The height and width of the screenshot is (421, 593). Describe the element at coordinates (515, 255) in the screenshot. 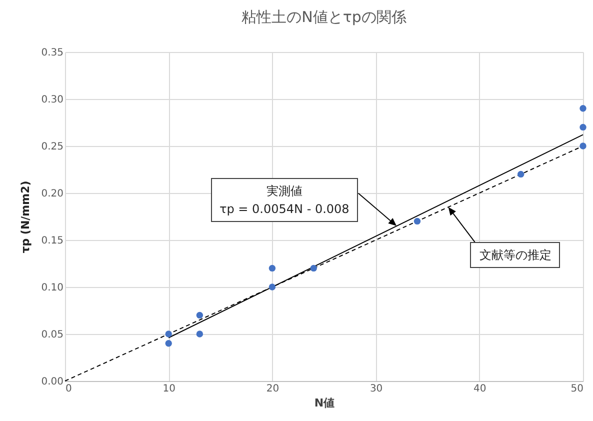

I see `annotation: 文献等の推定` at that location.